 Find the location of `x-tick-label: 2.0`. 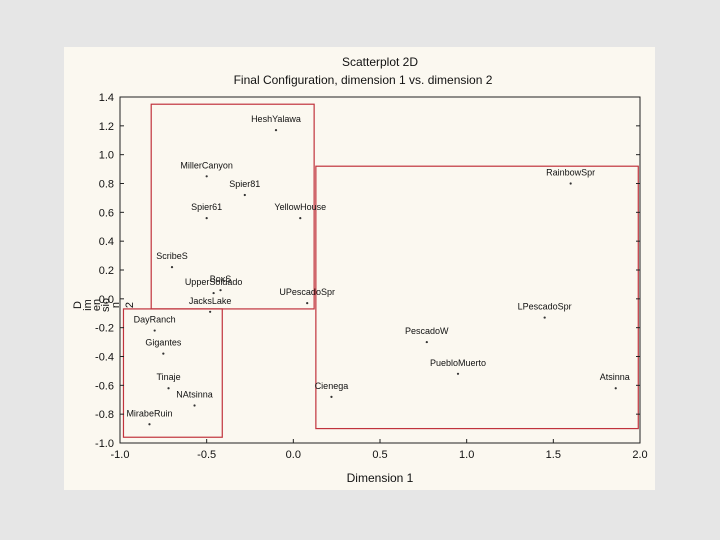

x-tick-label: 2.0 is located at coordinates (639, 455).